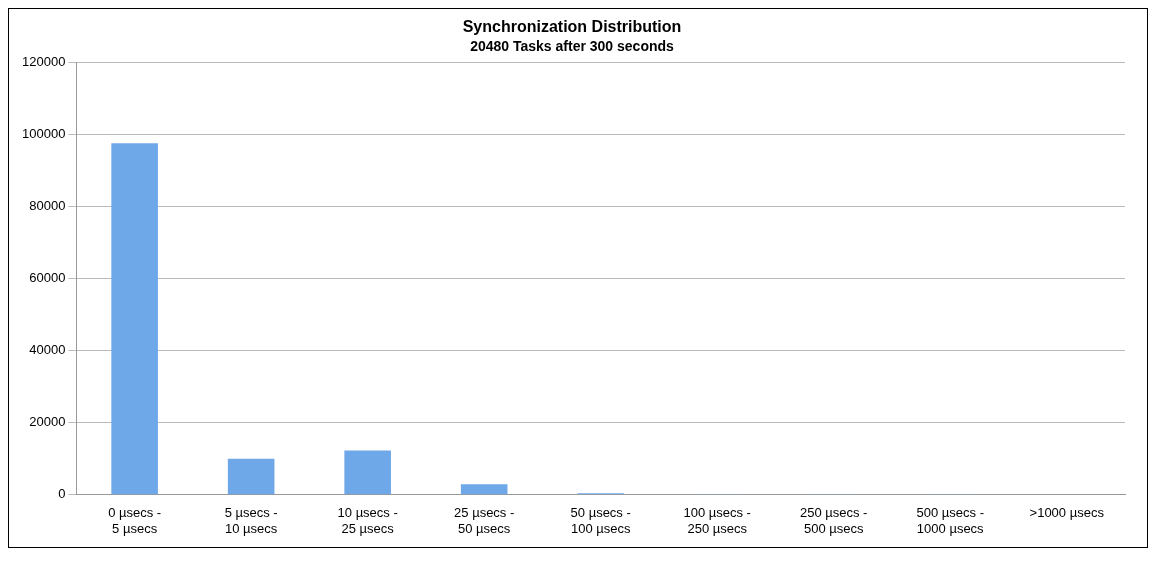  What do you see at coordinates (1067, 513) in the screenshot?
I see `x-tick-label: >1000 µsecs` at bounding box center [1067, 513].